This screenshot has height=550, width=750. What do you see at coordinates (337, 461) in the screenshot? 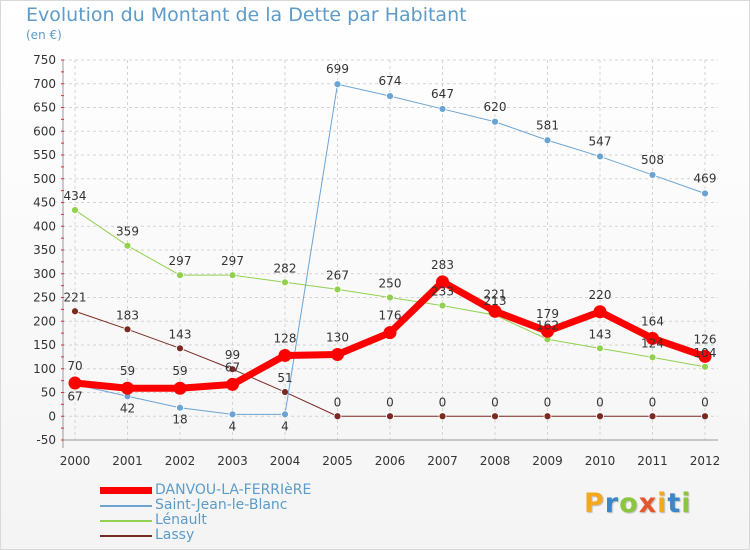
I see `x-tick-label: 2005` at bounding box center [337, 461].